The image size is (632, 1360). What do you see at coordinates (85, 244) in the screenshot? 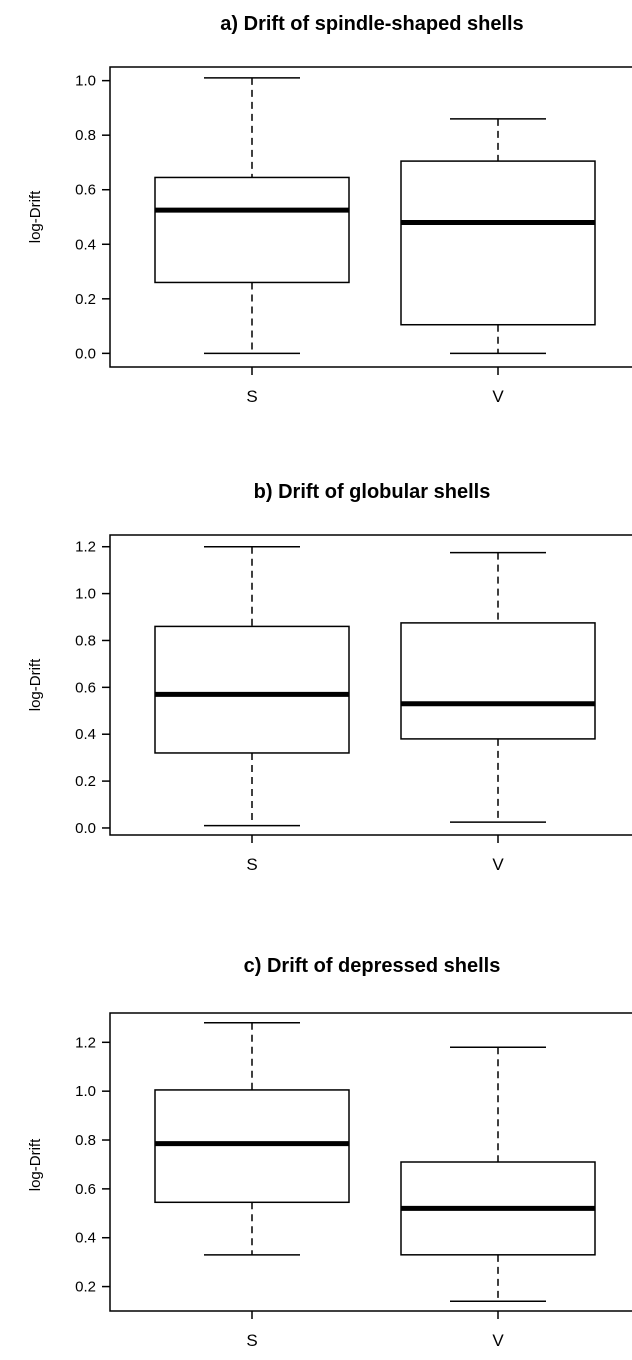
I see `panel-a-ytick-label: 0.4` at bounding box center [85, 244].